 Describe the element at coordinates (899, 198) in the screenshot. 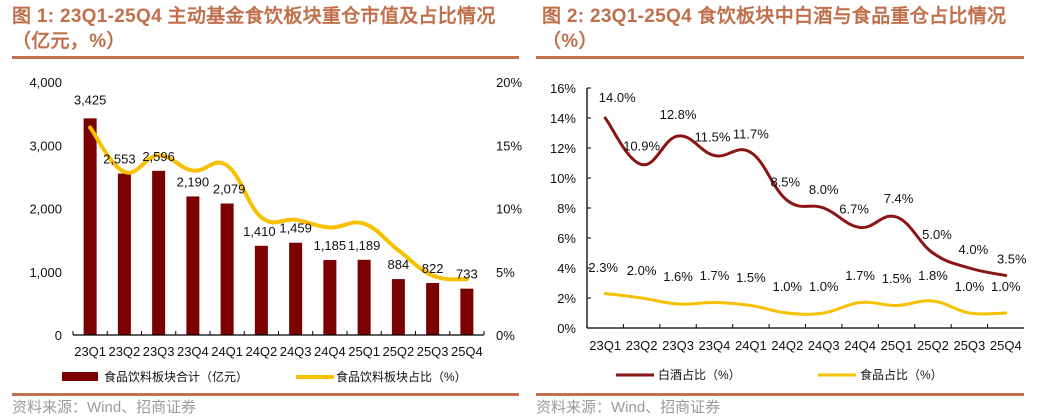

I see `liquor-value-label: 7.4%` at that location.